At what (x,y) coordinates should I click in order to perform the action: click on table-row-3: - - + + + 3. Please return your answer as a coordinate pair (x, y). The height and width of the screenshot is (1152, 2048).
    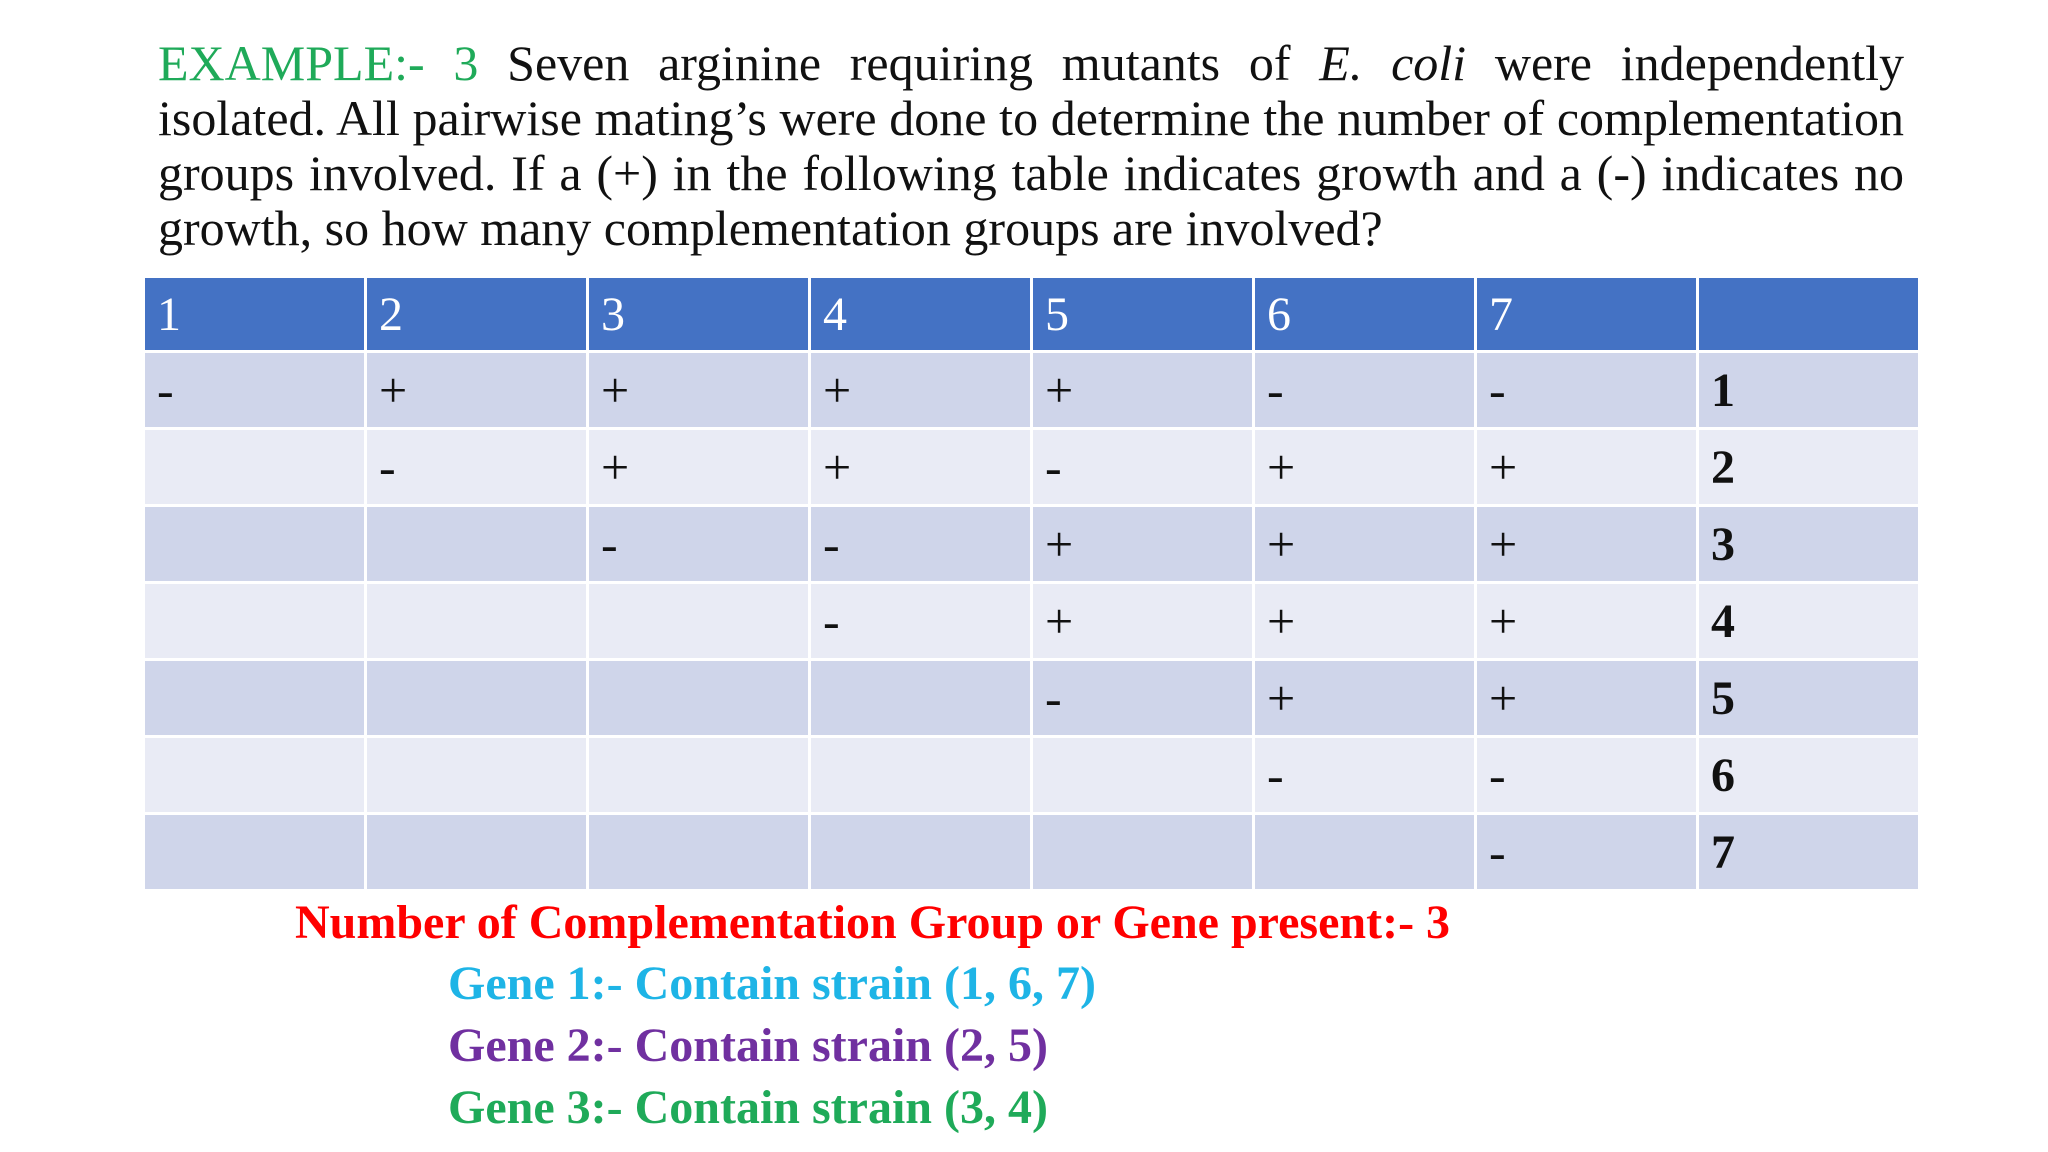
    Looking at the image, I should click on (1031, 544).